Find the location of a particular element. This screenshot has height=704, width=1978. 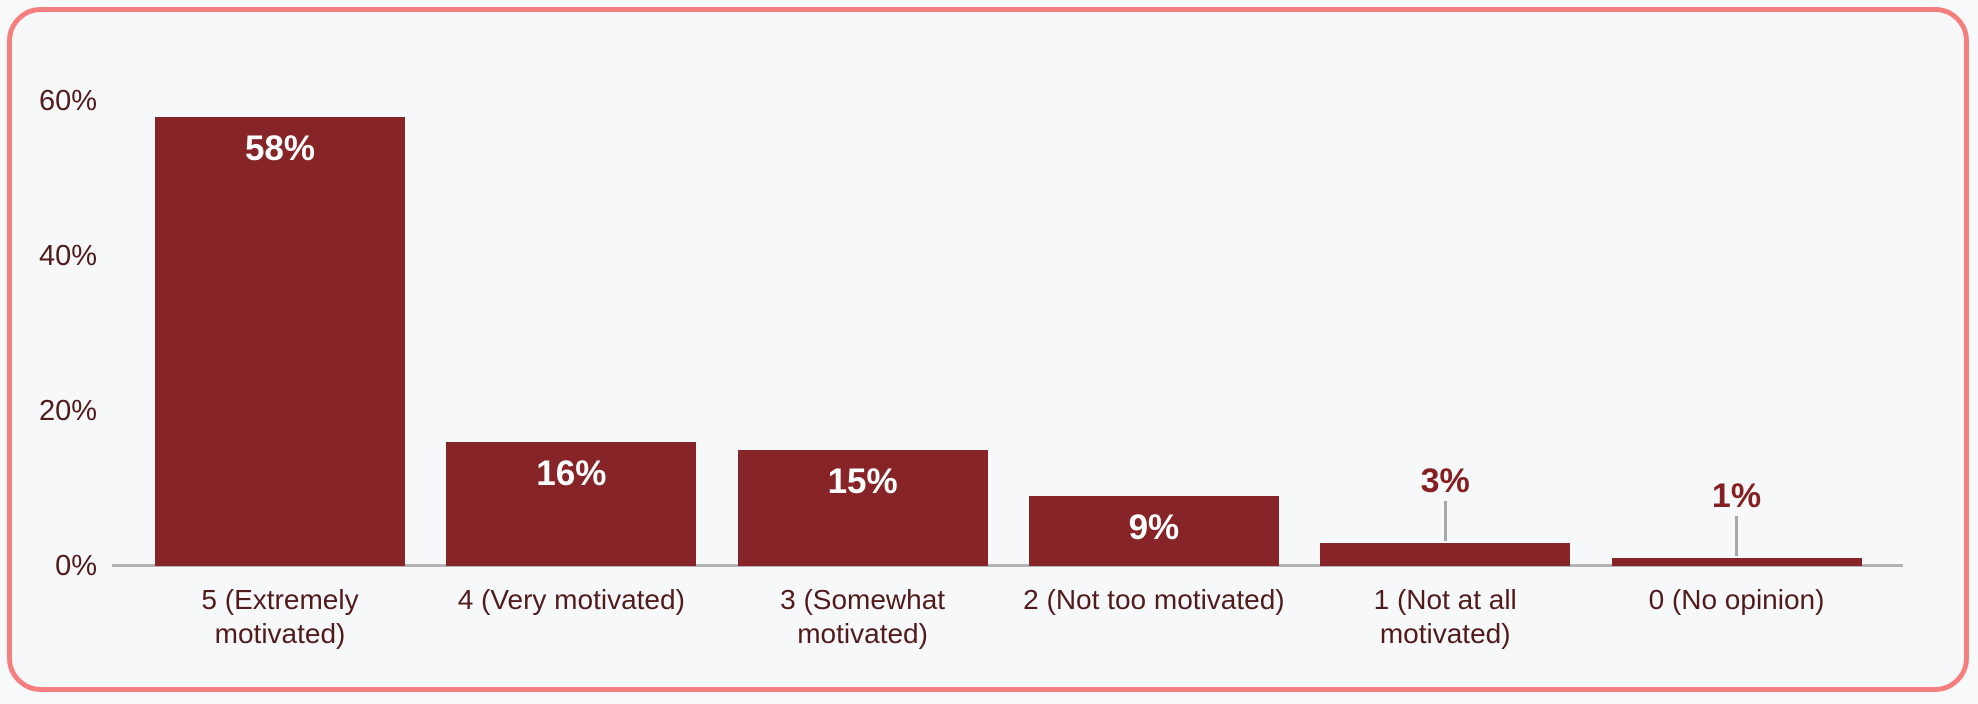

category-label: 2 (Not too motivated) is located at coordinates (1154, 600).